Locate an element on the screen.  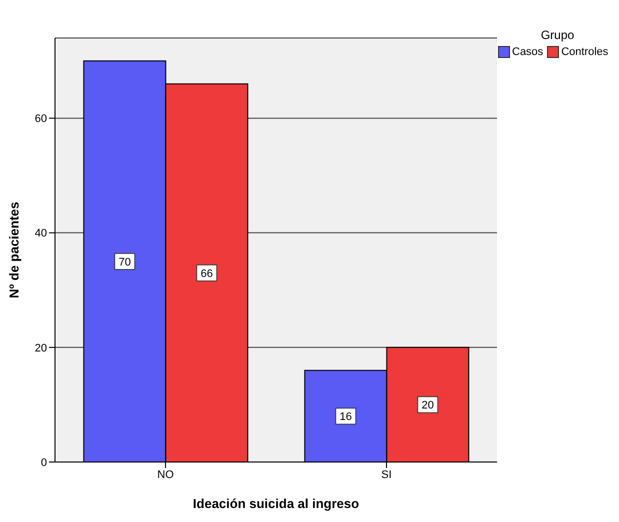
data-label: 66 is located at coordinates (206, 274).